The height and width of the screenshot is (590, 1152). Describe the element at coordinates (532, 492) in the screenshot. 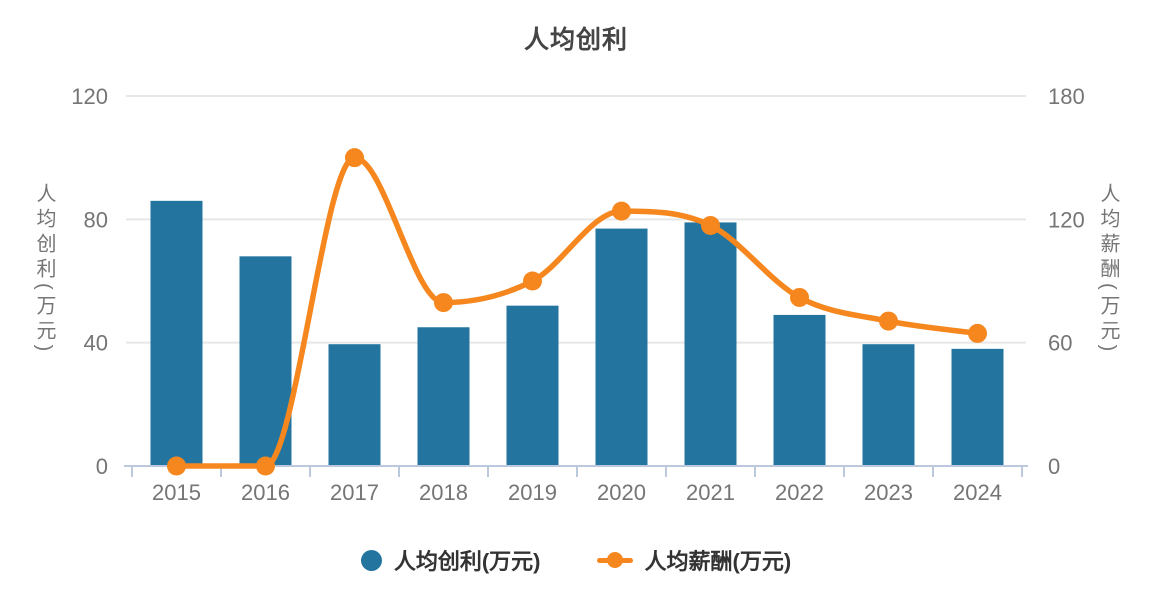

I see `x-axis-label-2019: 2019` at that location.